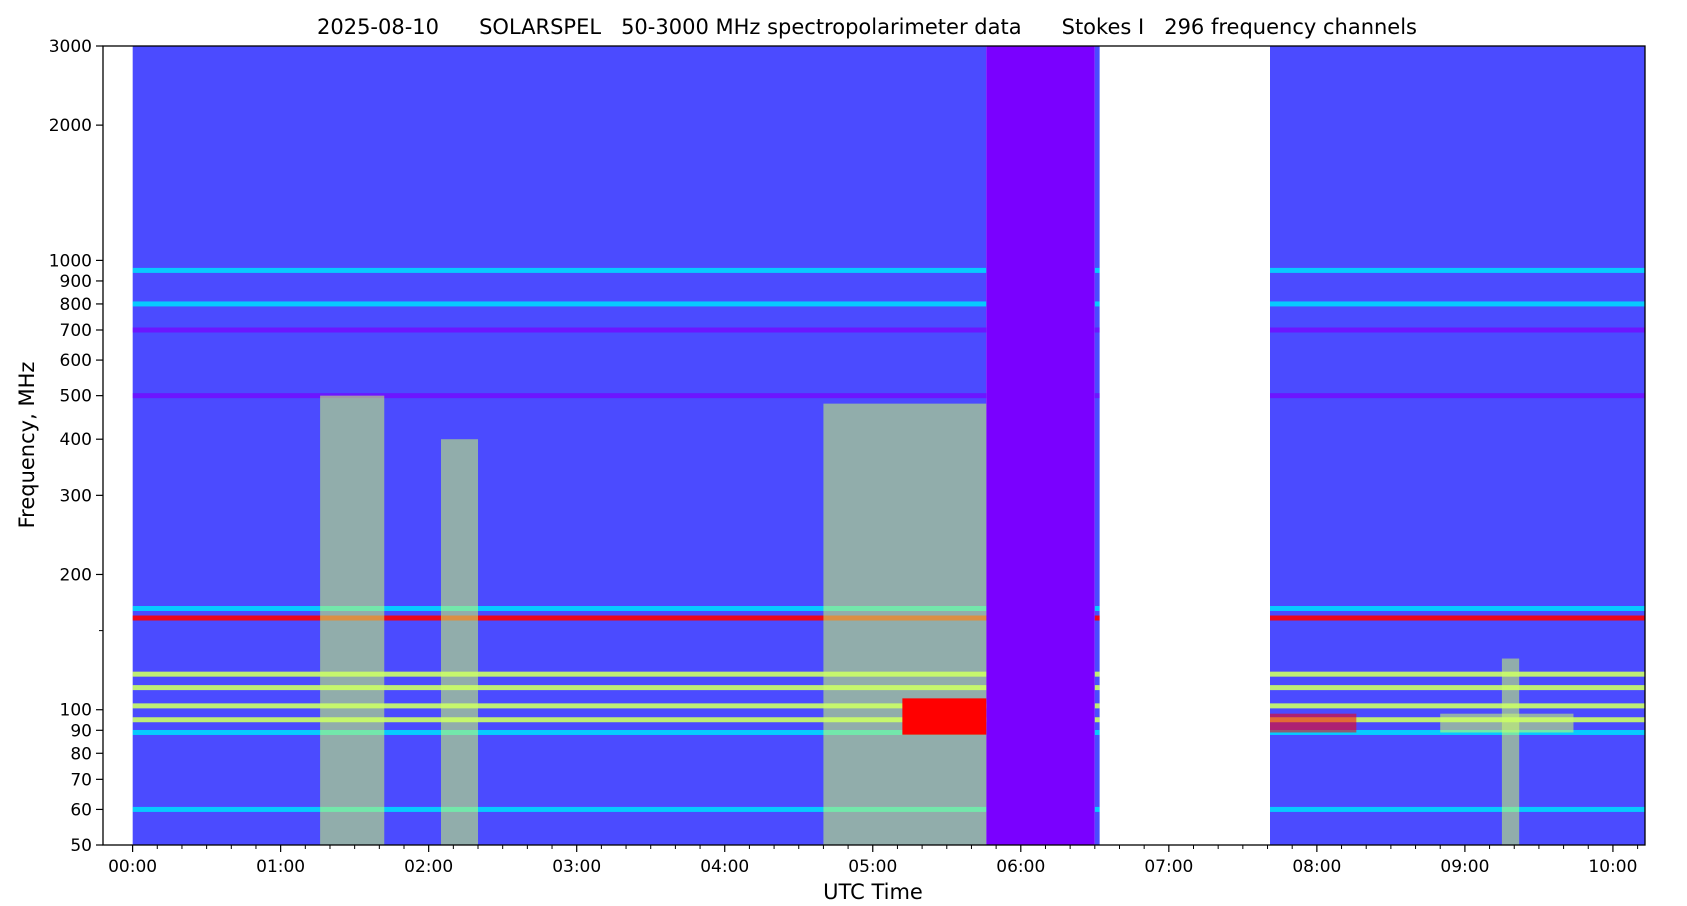 Image resolution: width=1687 pixels, height=906 pixels. I want to click on x-tick-label: 10:00, so click(1612, 867).